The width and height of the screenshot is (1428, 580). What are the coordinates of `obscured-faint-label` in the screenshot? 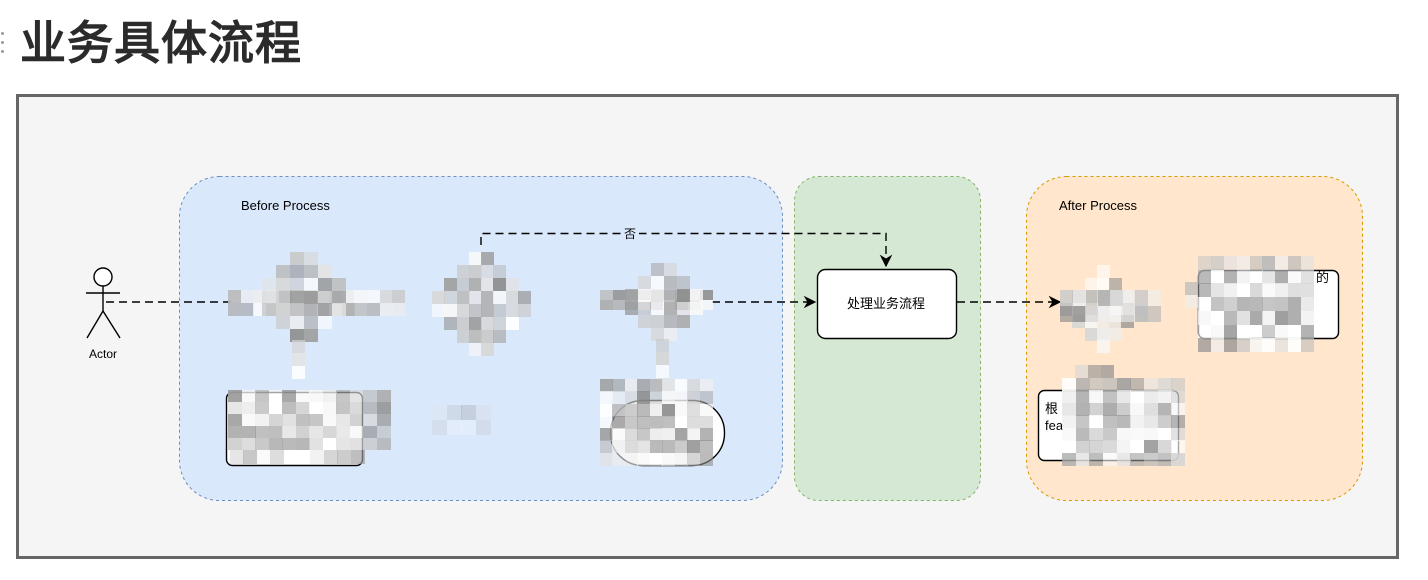 It's located at (461, 420).